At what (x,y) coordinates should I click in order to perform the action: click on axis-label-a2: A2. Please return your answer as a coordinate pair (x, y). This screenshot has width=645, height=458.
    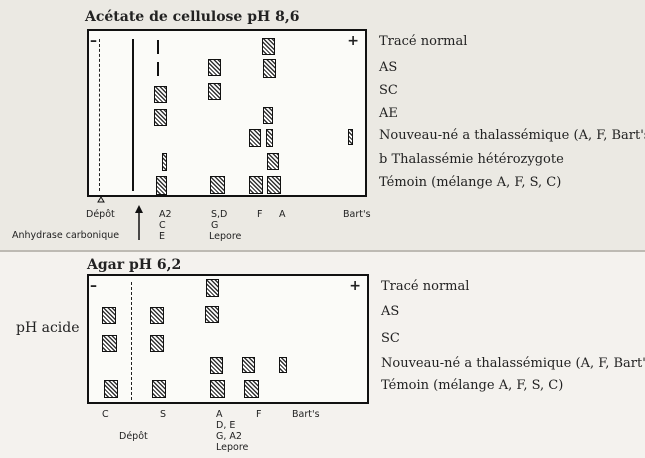
    Looking at the image, I should click on (165, 214).